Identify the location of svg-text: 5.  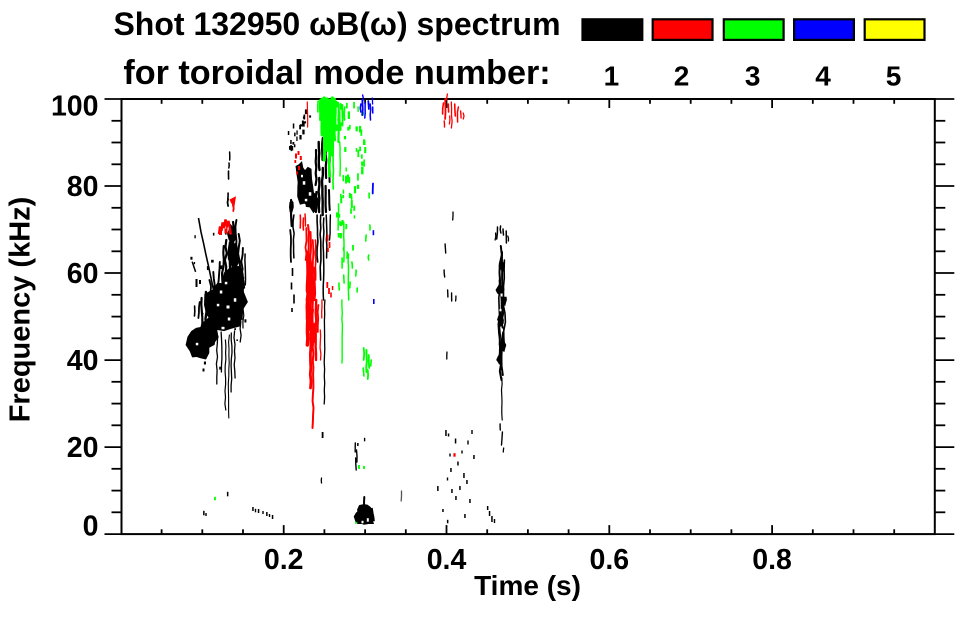
(894, 76).